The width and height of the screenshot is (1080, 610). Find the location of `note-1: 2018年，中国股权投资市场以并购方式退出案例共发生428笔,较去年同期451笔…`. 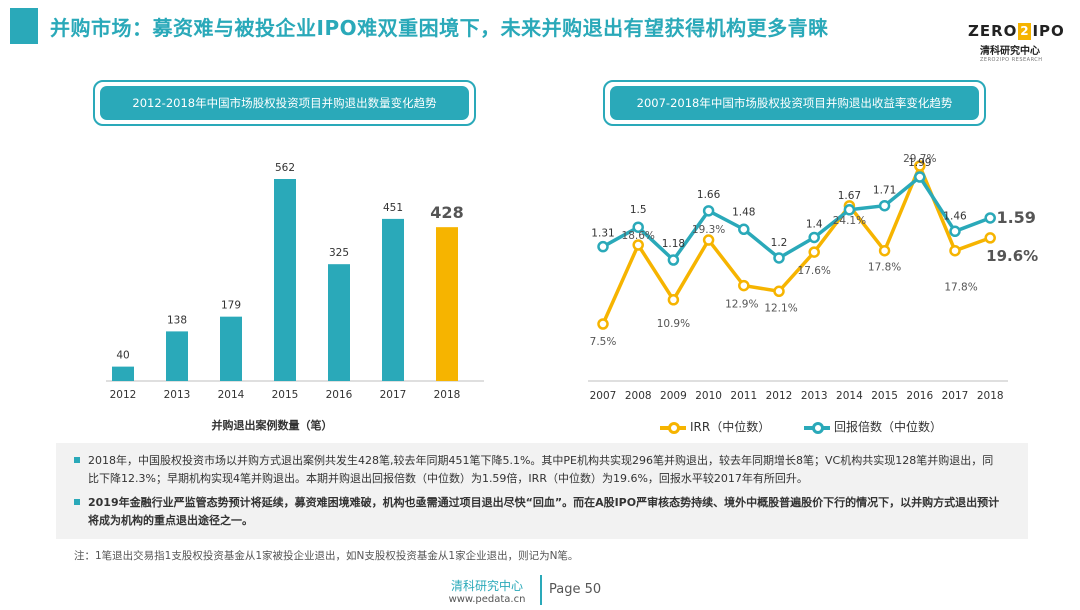

note-1: 2018年，中国股权投资市场以并购方式退出案例共发生428笔,较去年同期451笔… is located at coordinates (539, 470).